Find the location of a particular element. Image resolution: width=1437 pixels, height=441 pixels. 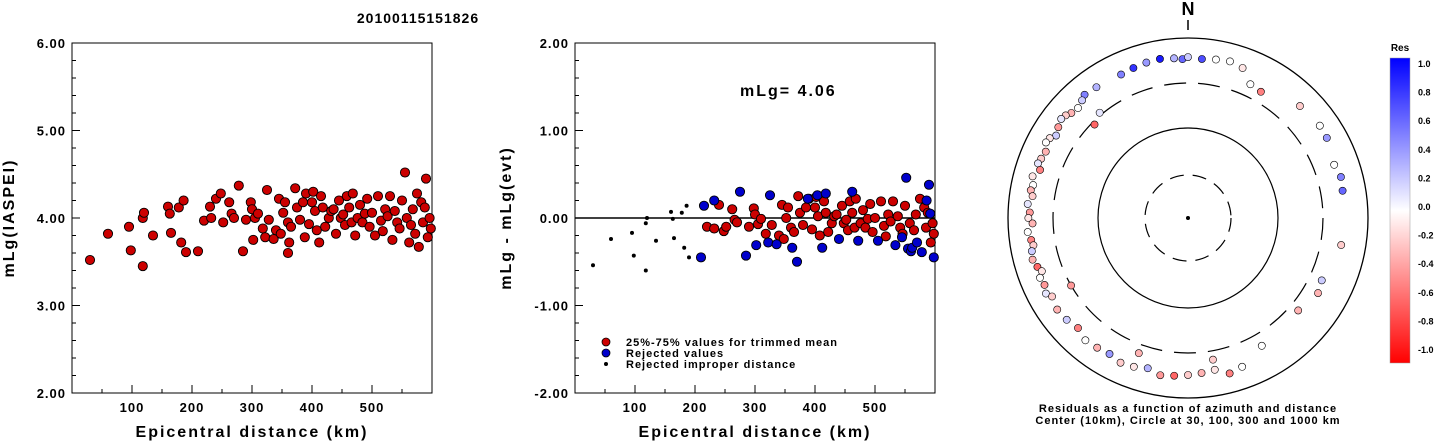

north-label: N is located at coordinates (1188, 9).